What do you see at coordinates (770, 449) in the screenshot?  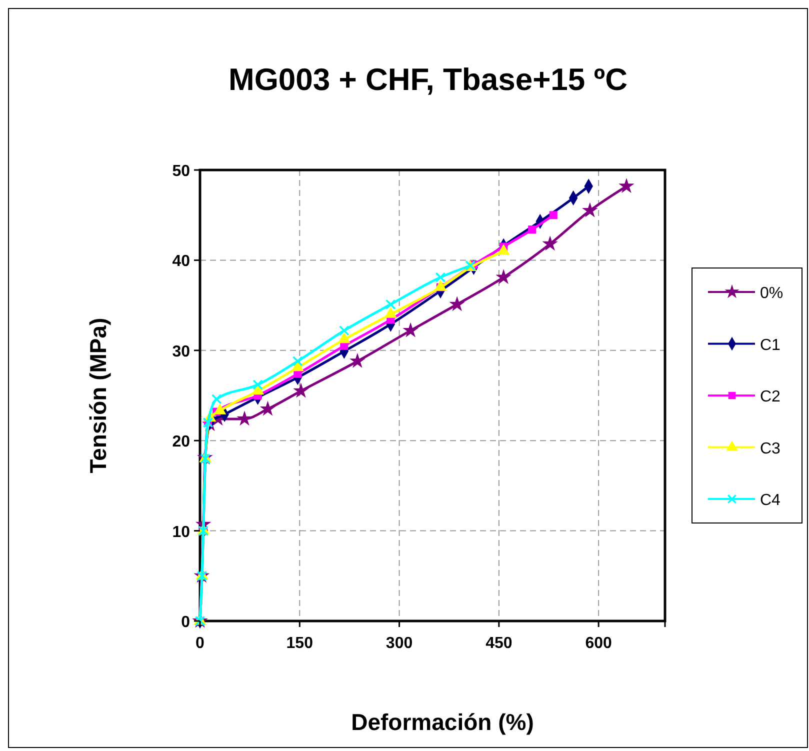 I see `legend-label: C3` at bounding box center [770, 449].